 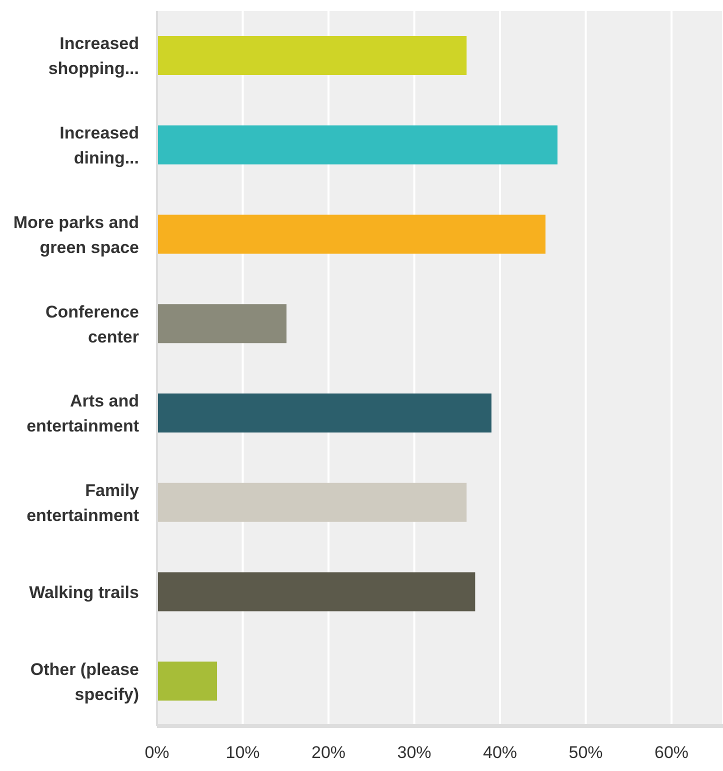 What do you see at coordinates (84, 592) in the screenshot?
I see `y-tick-label: Walking trails` at bounding box center [84, 592].